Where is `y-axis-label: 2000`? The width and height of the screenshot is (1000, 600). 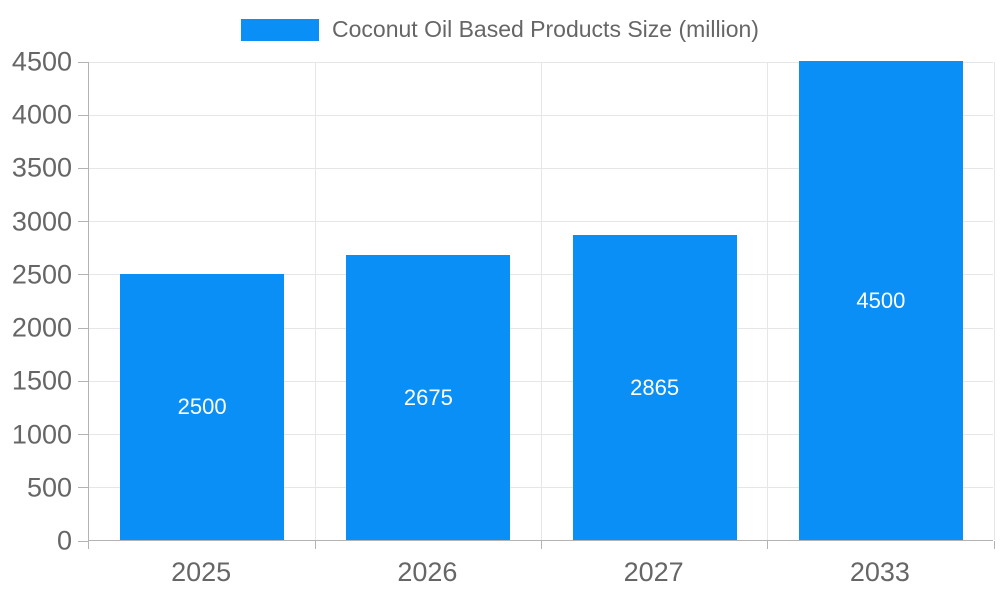 y-axis-label: 2000 is located at coordinates (41, 327).